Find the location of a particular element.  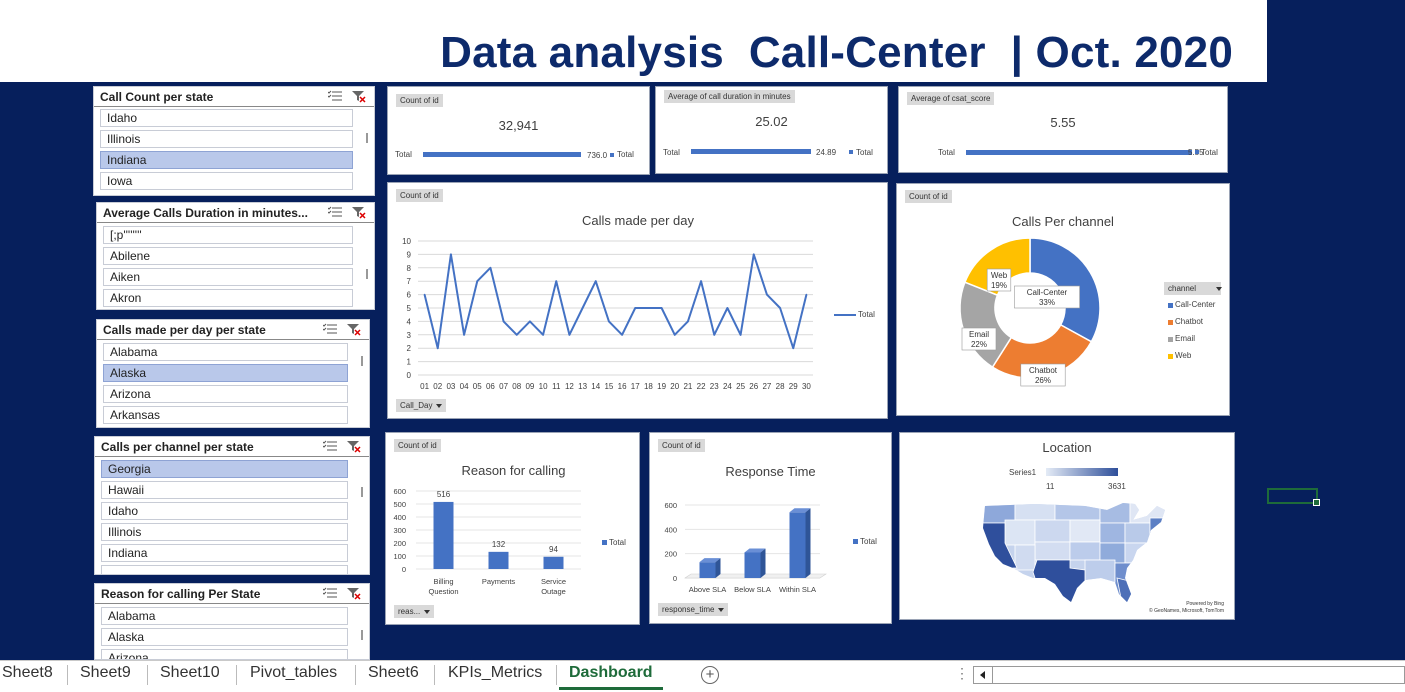

x-tick-label: 19 is located at coordinates (661, 386).